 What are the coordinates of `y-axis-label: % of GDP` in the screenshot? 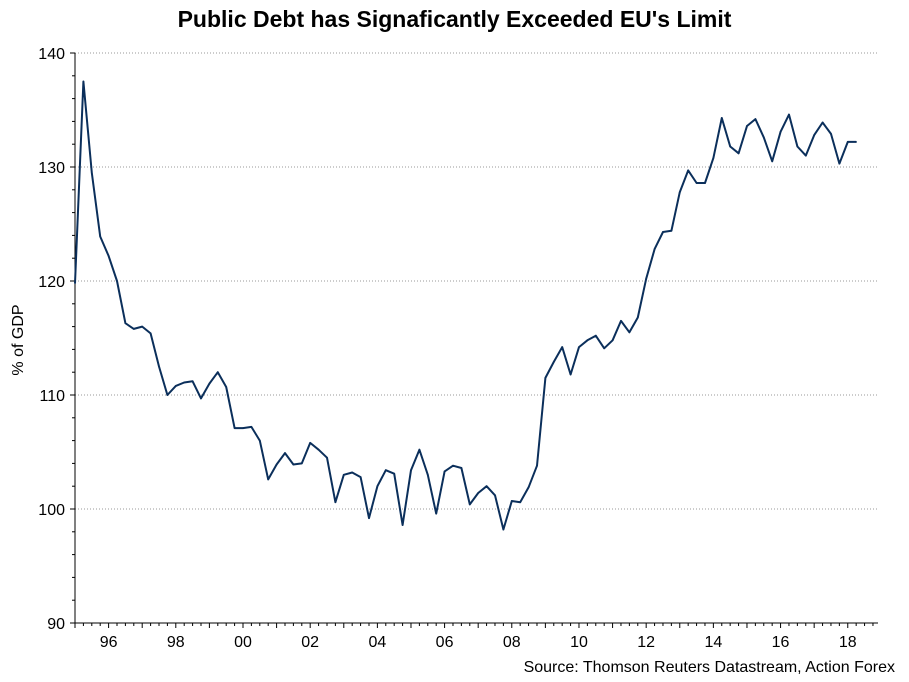 It's located at (18, 339).